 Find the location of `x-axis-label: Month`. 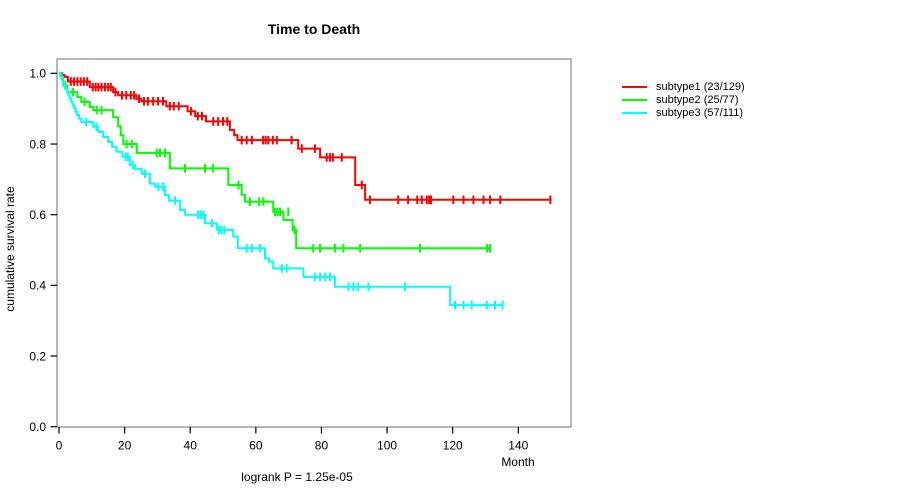

x-axis-label: Month is located at coordinates (518, 462).